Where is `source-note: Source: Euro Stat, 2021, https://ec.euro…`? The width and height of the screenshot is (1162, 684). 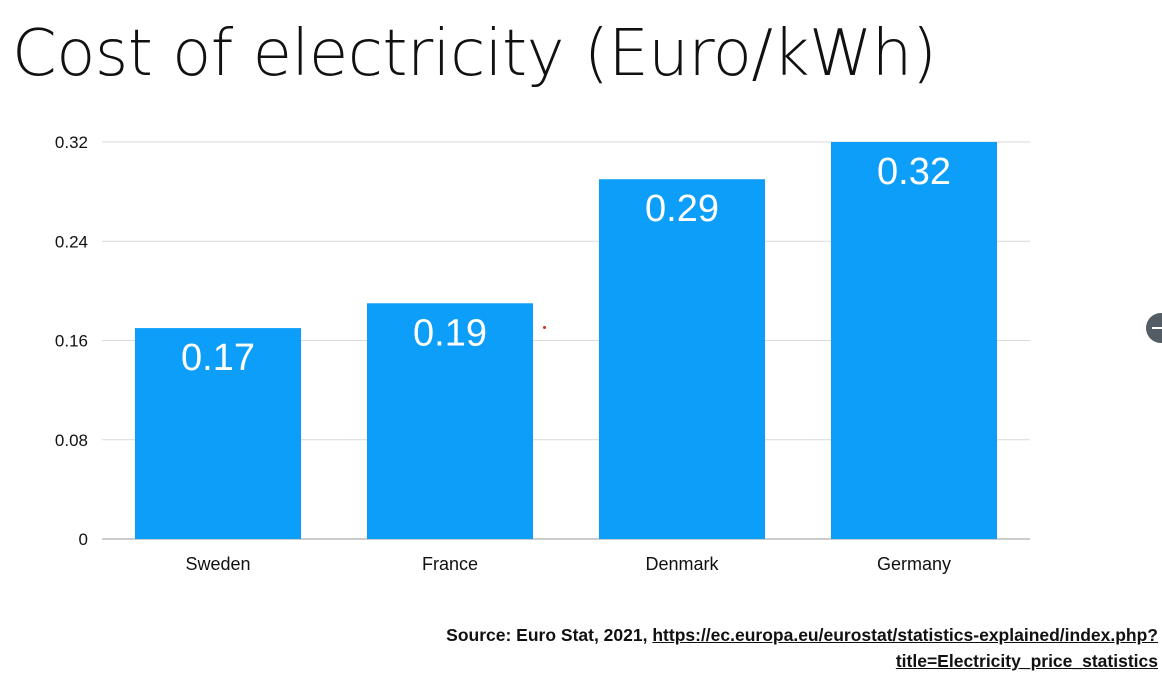 source-note: Source: Euro Stat, 2021, https://ec.euro… is located at coordinates (802, 648).